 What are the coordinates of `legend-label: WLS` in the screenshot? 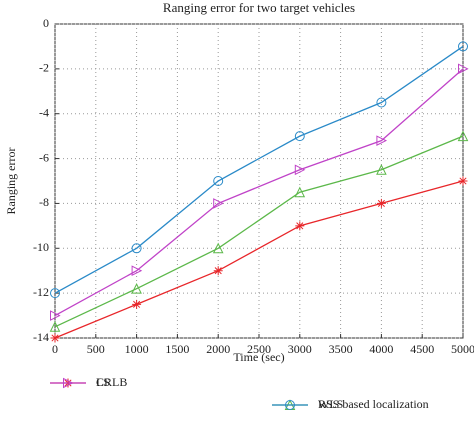 It's located at (330, 404).